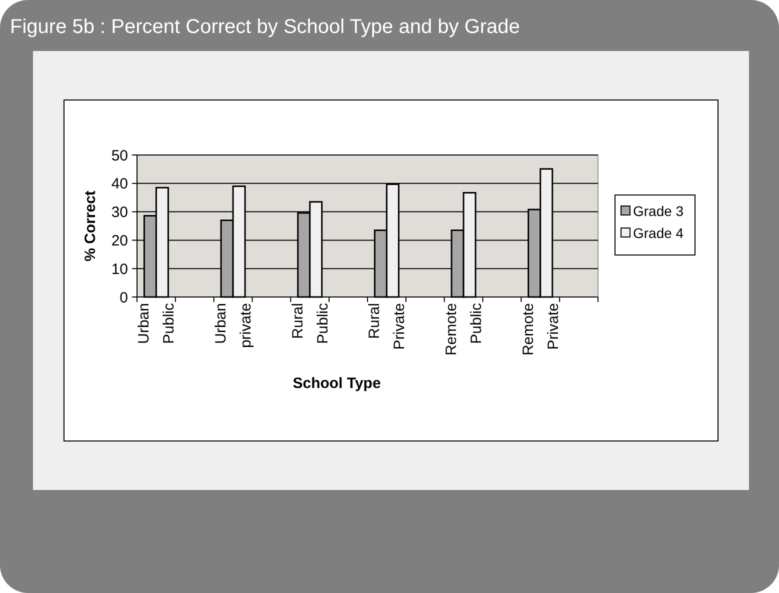  I want to click on y-tick-label: 50, so click(119, 155).